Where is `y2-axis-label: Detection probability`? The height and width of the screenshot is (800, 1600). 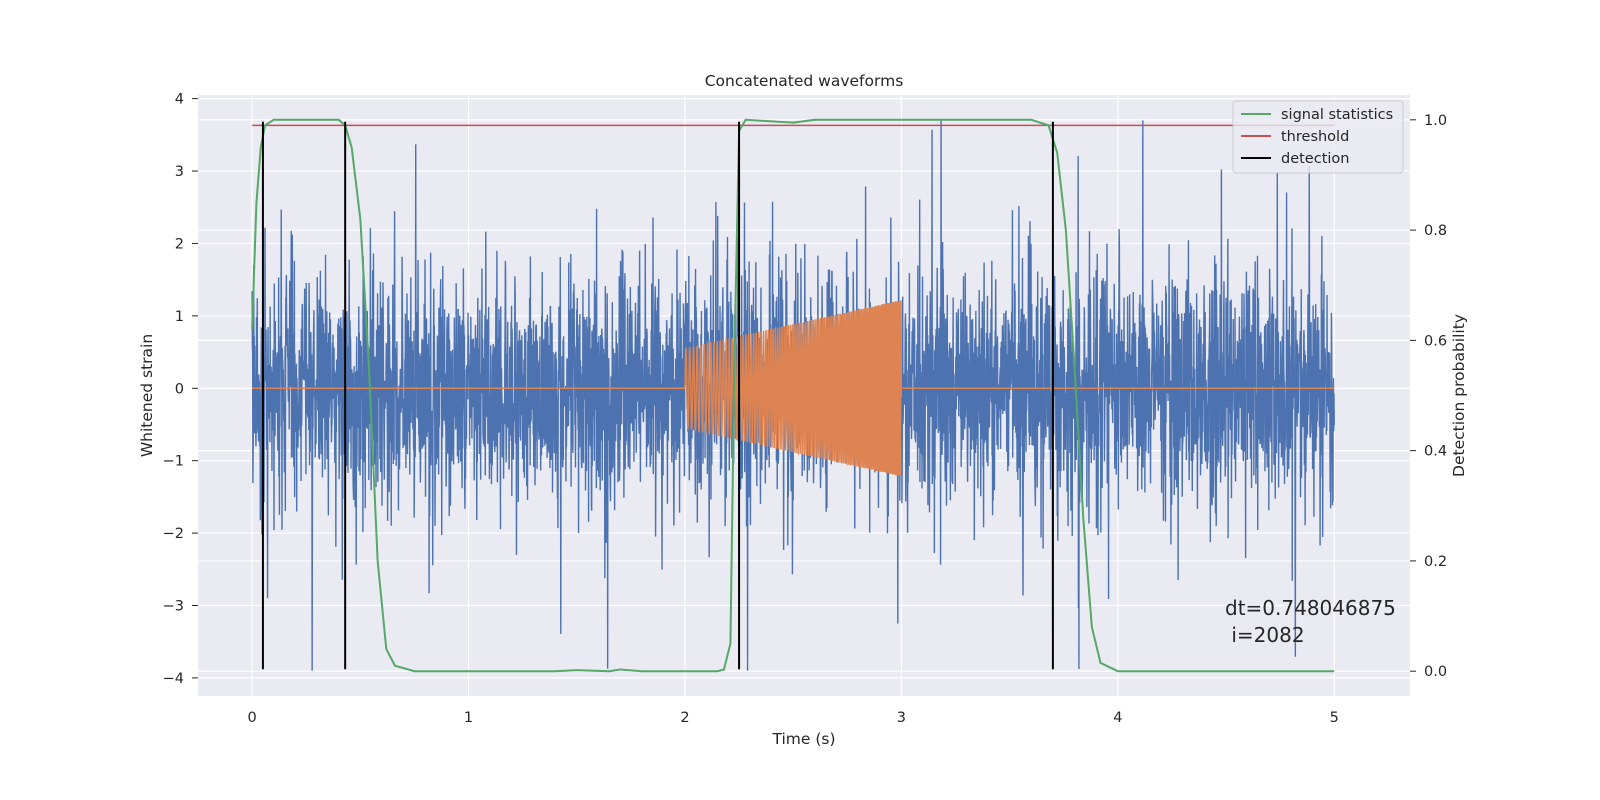 y2-axis-label: Detection probability is located at coordinates (1459, 395).